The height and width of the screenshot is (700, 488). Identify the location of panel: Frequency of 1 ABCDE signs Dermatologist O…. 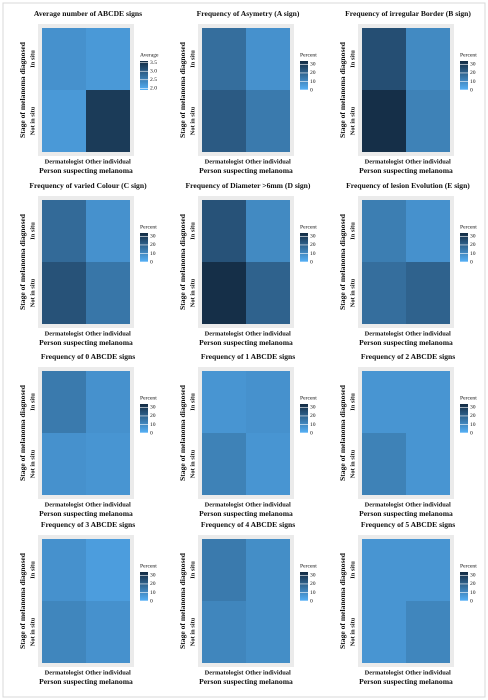
(247, 435).